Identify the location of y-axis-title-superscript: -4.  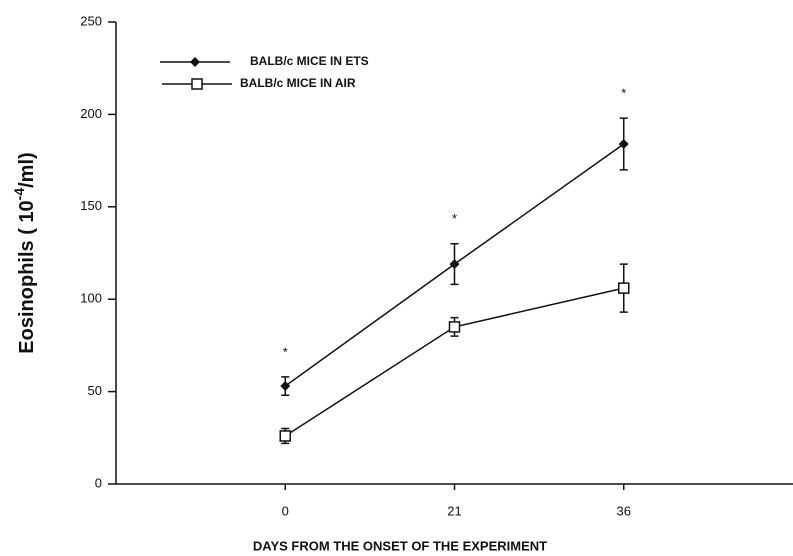
(19, 194).